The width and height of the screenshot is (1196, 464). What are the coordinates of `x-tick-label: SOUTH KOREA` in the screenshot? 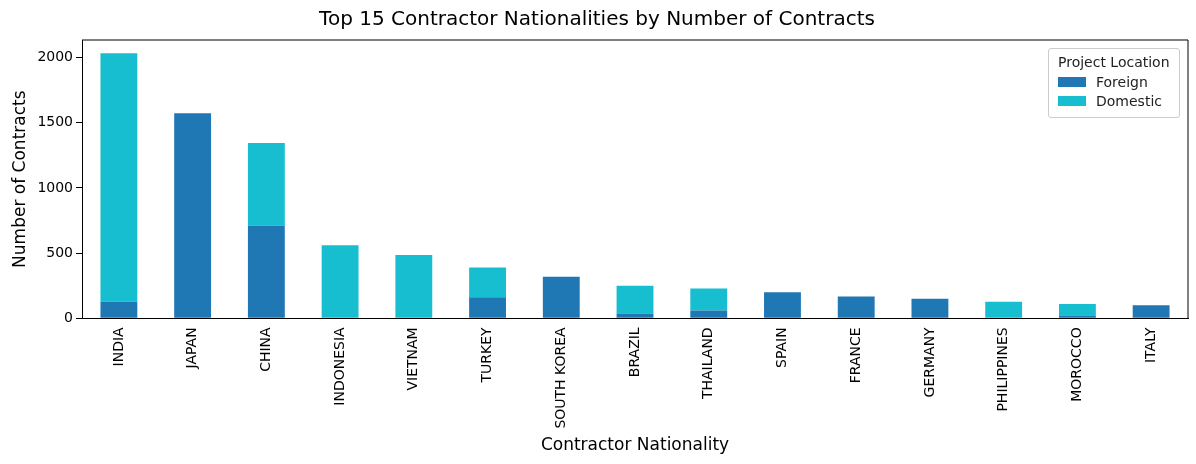 It's located at (559, 377).